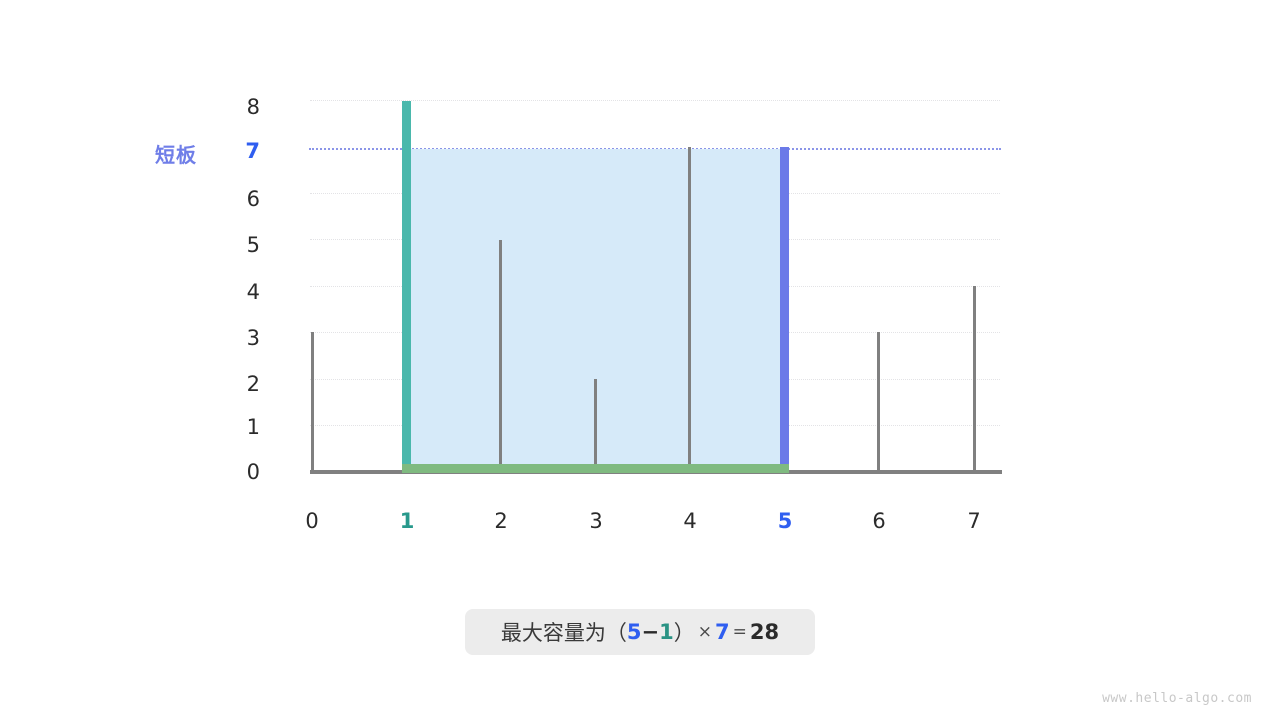  Describe the element at coordinates (312, 521) in the screenshot. I see `x-tick-0: 0` at that location.